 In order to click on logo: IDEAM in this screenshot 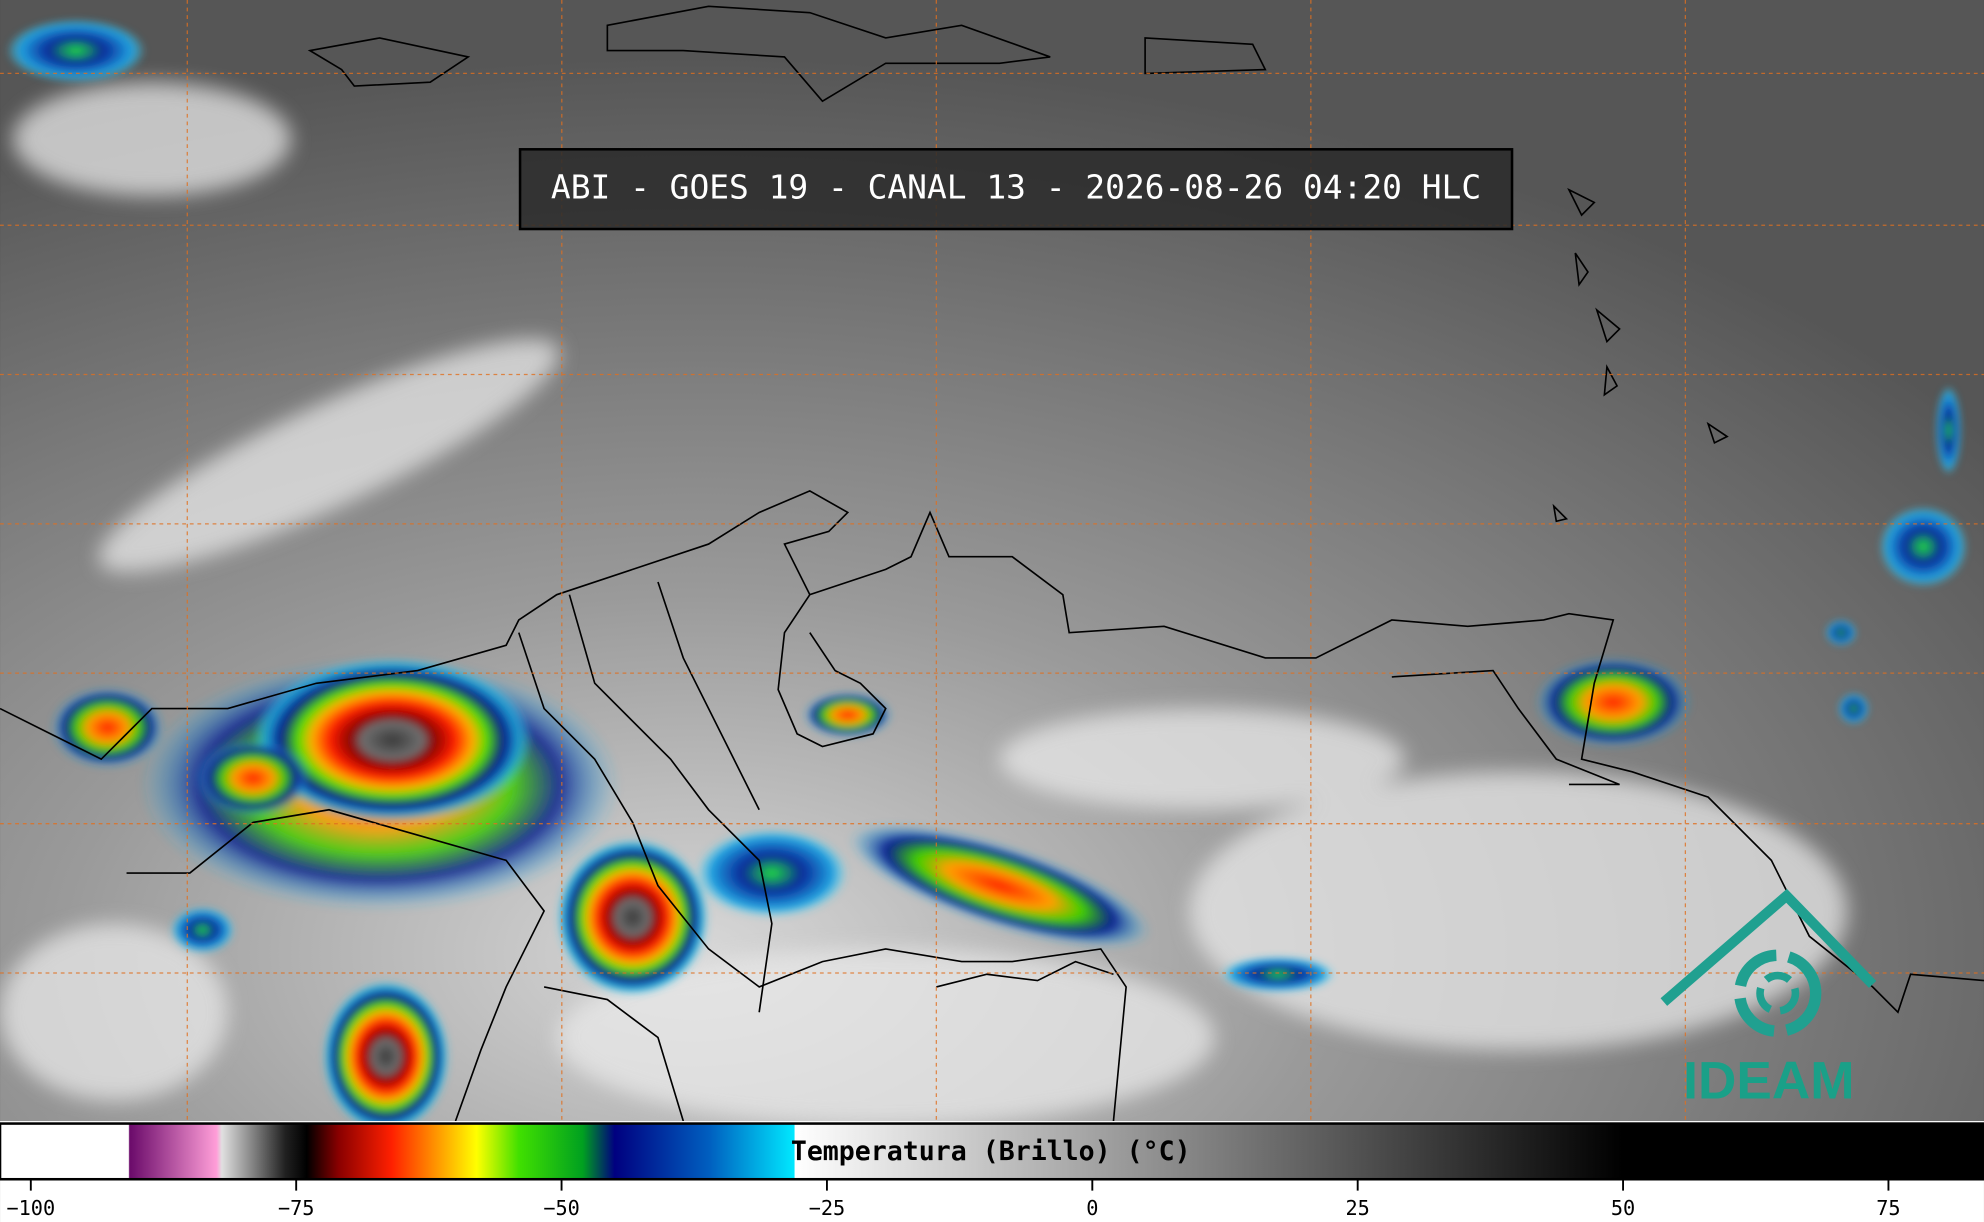, I will do `click(1768, 999)`.